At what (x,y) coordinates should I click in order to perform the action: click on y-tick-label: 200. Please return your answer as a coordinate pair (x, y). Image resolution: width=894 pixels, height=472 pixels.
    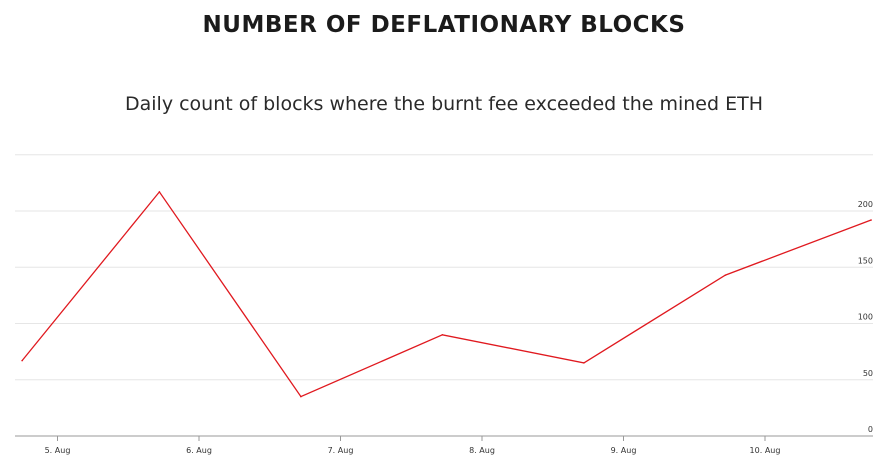
    Looking at the image, I should click on (865, 204).